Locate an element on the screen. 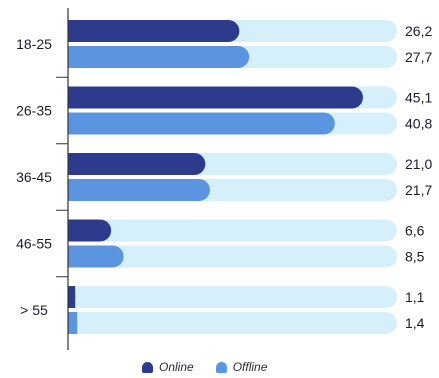 The height and width of the screenshot is (378, 439). category-label: > 55 is located at coordinates (34, 310).